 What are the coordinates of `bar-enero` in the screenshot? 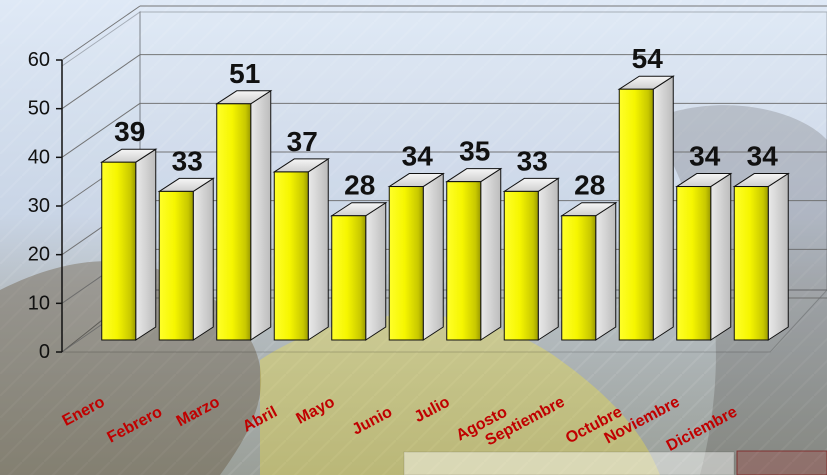 It's located at (129, 244).